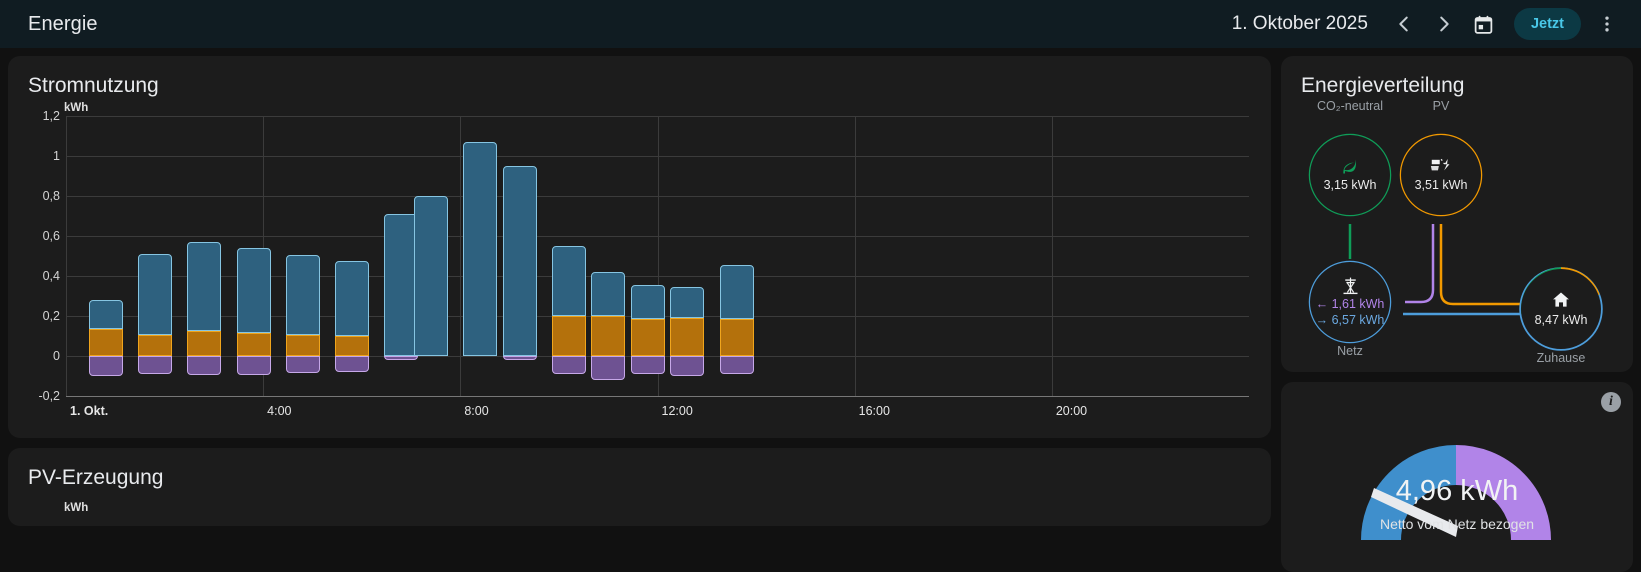  I want to click on node-value-pv: 3,51 kWh, so click(1441, 185).